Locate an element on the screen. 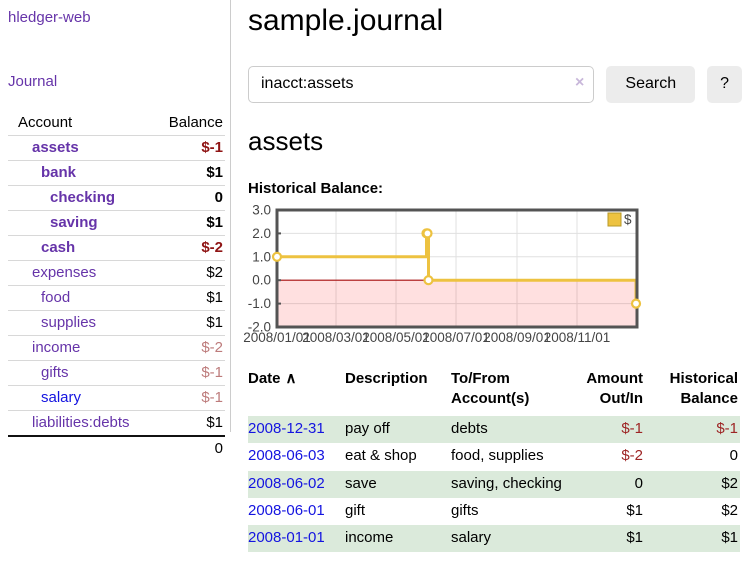 The image size is (742, 582). transaction-date-cell: 2008-06-02 is located at coordinates (296, 484).